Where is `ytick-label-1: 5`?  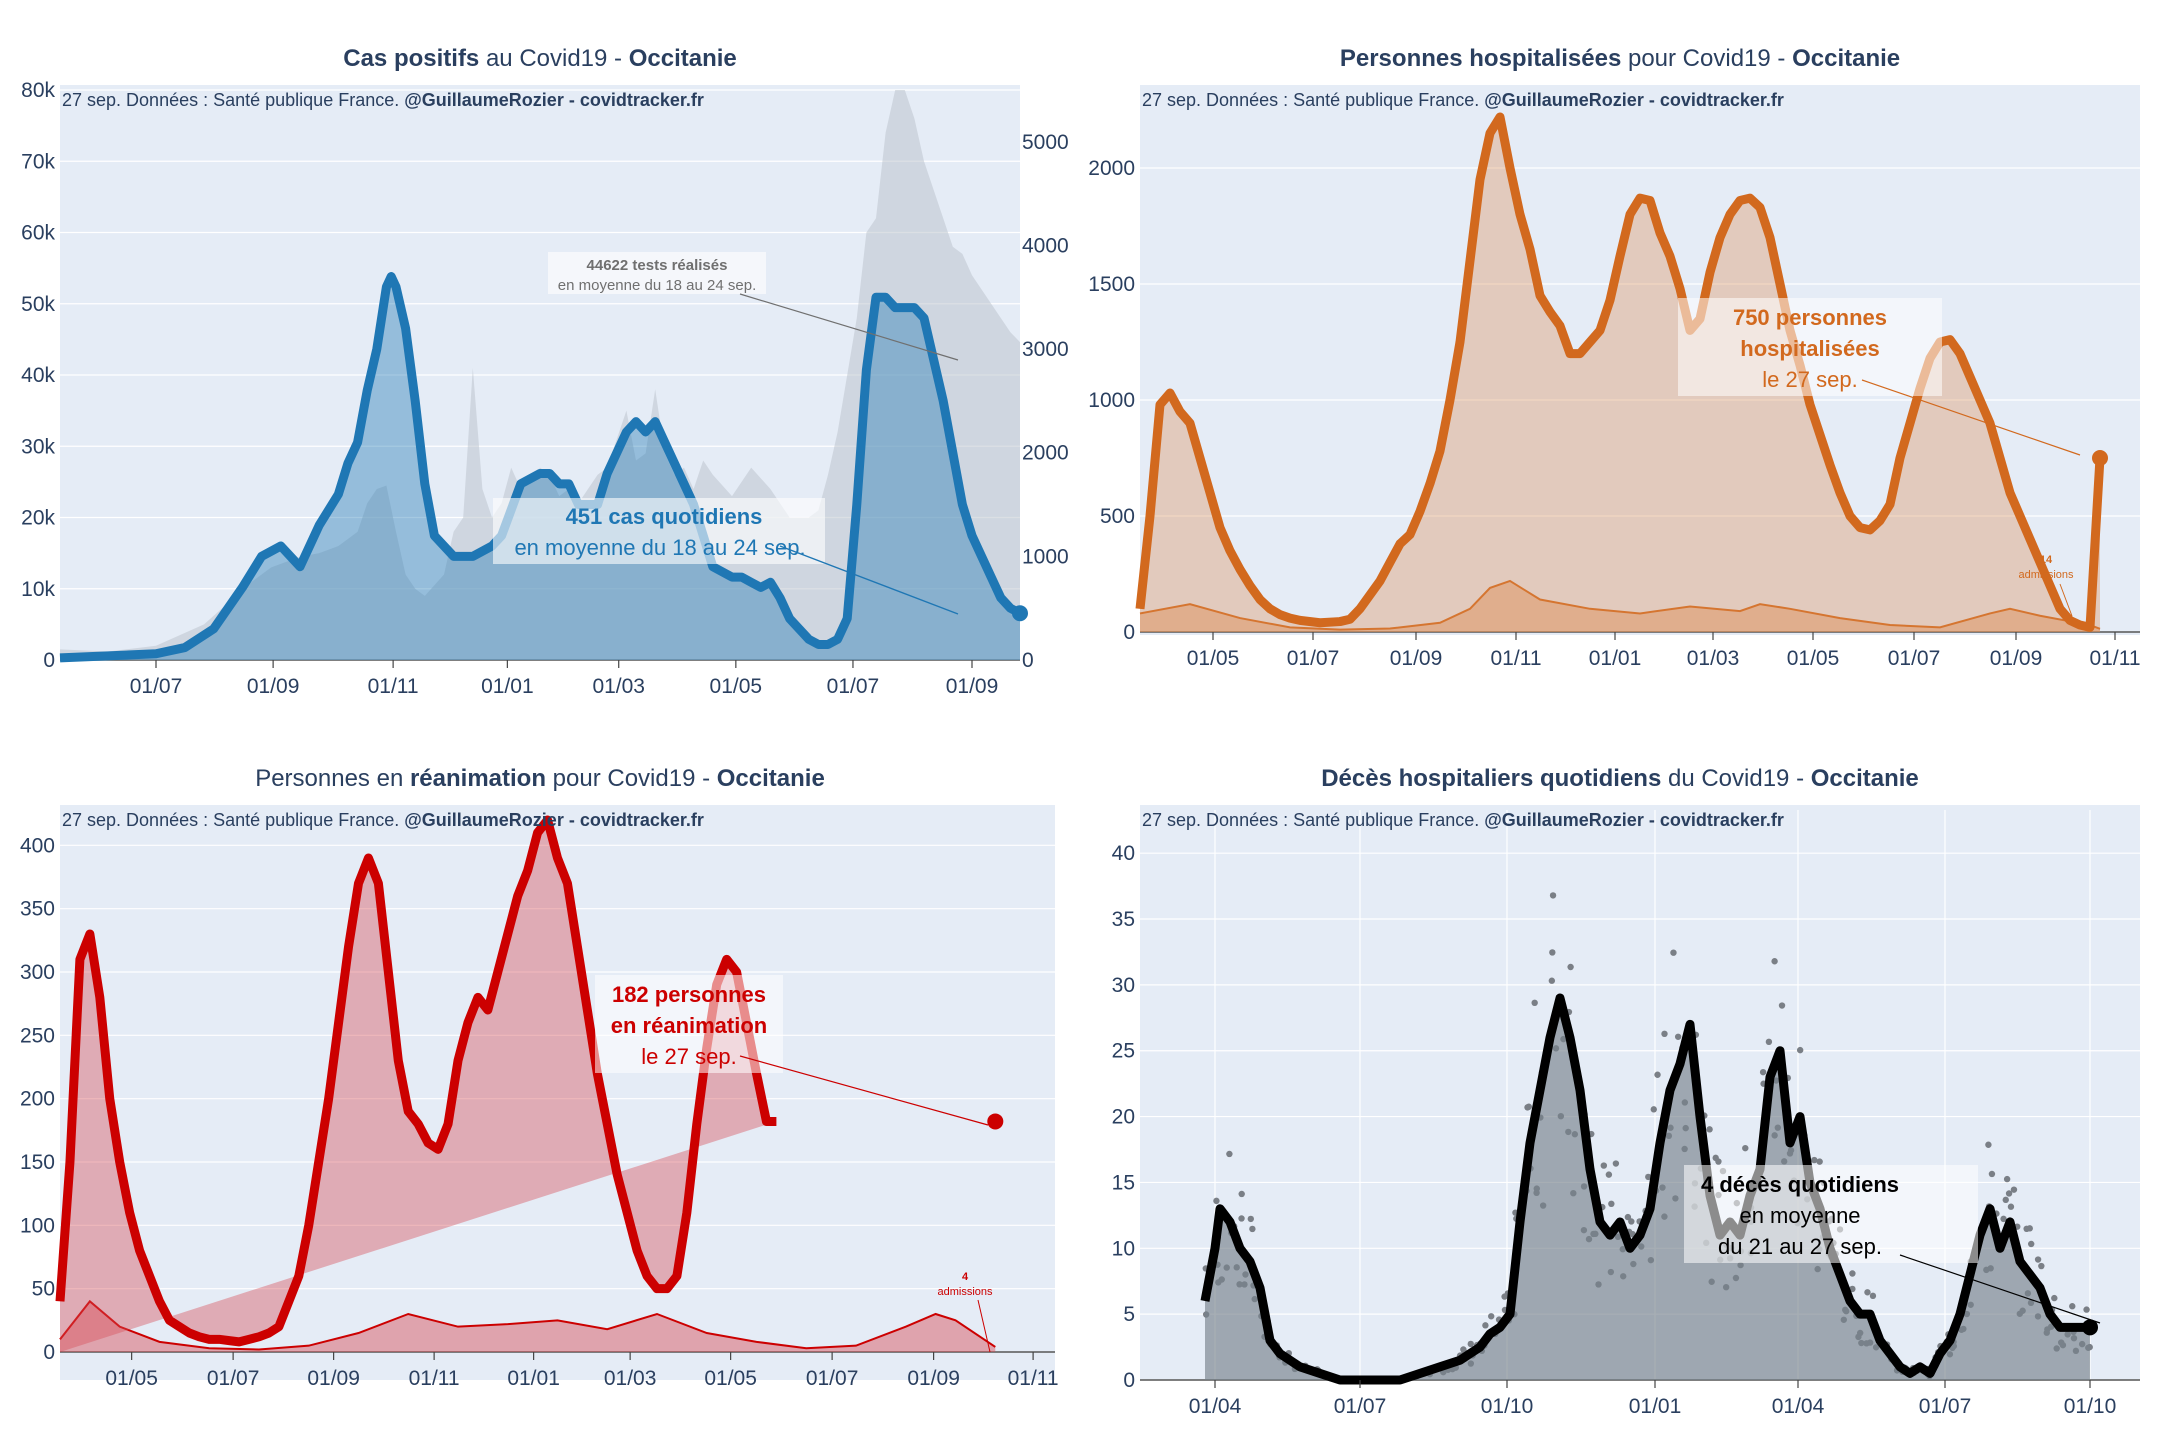
ytick-label-1: 5 is located at coordinates (1129, 1314).